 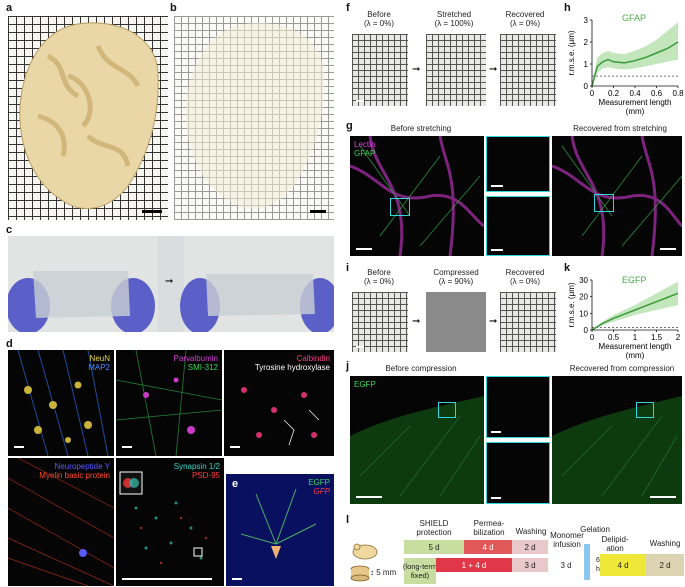 What do you see at coordinates (82, 466) in the screenshot?
I see `stain-label: Neuropeptide Y` at bounding box center [82, 466].